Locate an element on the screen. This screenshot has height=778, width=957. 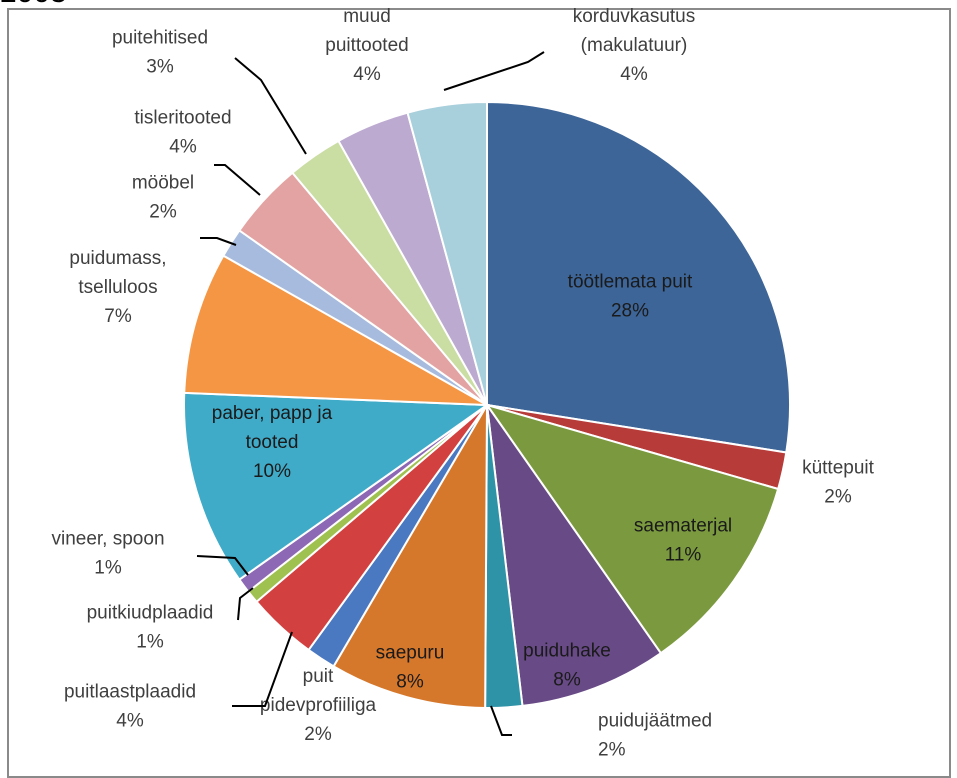
slice-label-13: mööbel 2% is located at coordinates (163, 198).